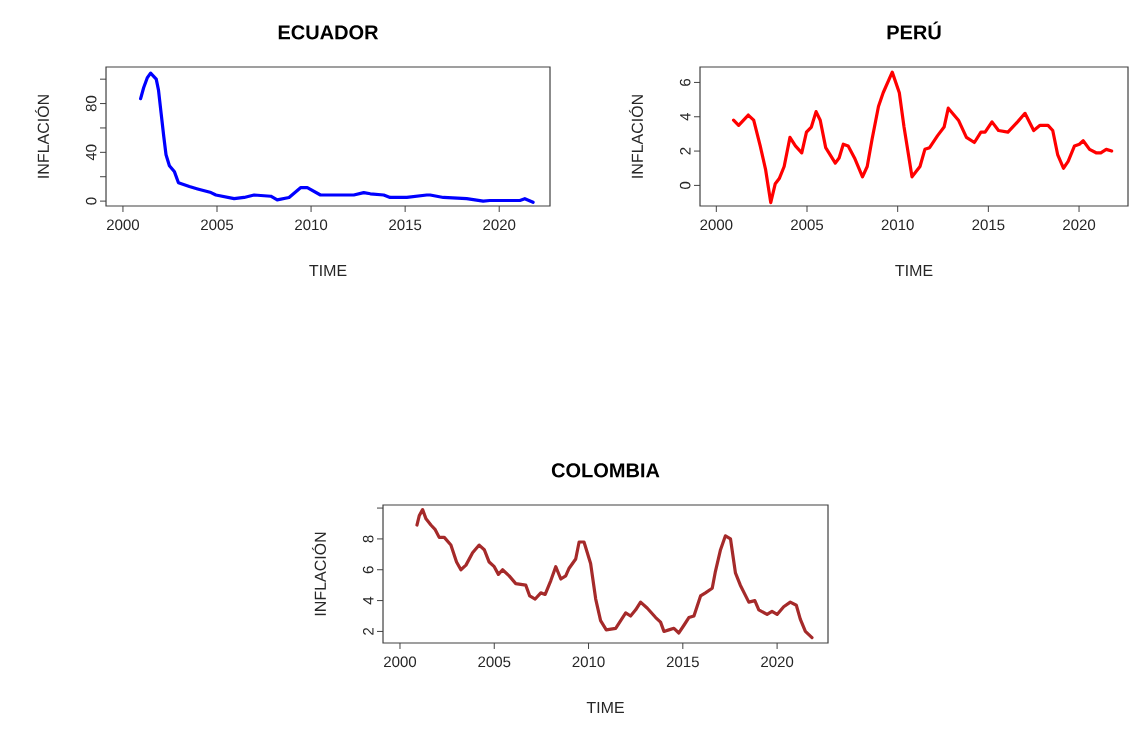 This screenshot has width=1137, height=738. I want to click on y-tick-label: 8, so click(368, 539).